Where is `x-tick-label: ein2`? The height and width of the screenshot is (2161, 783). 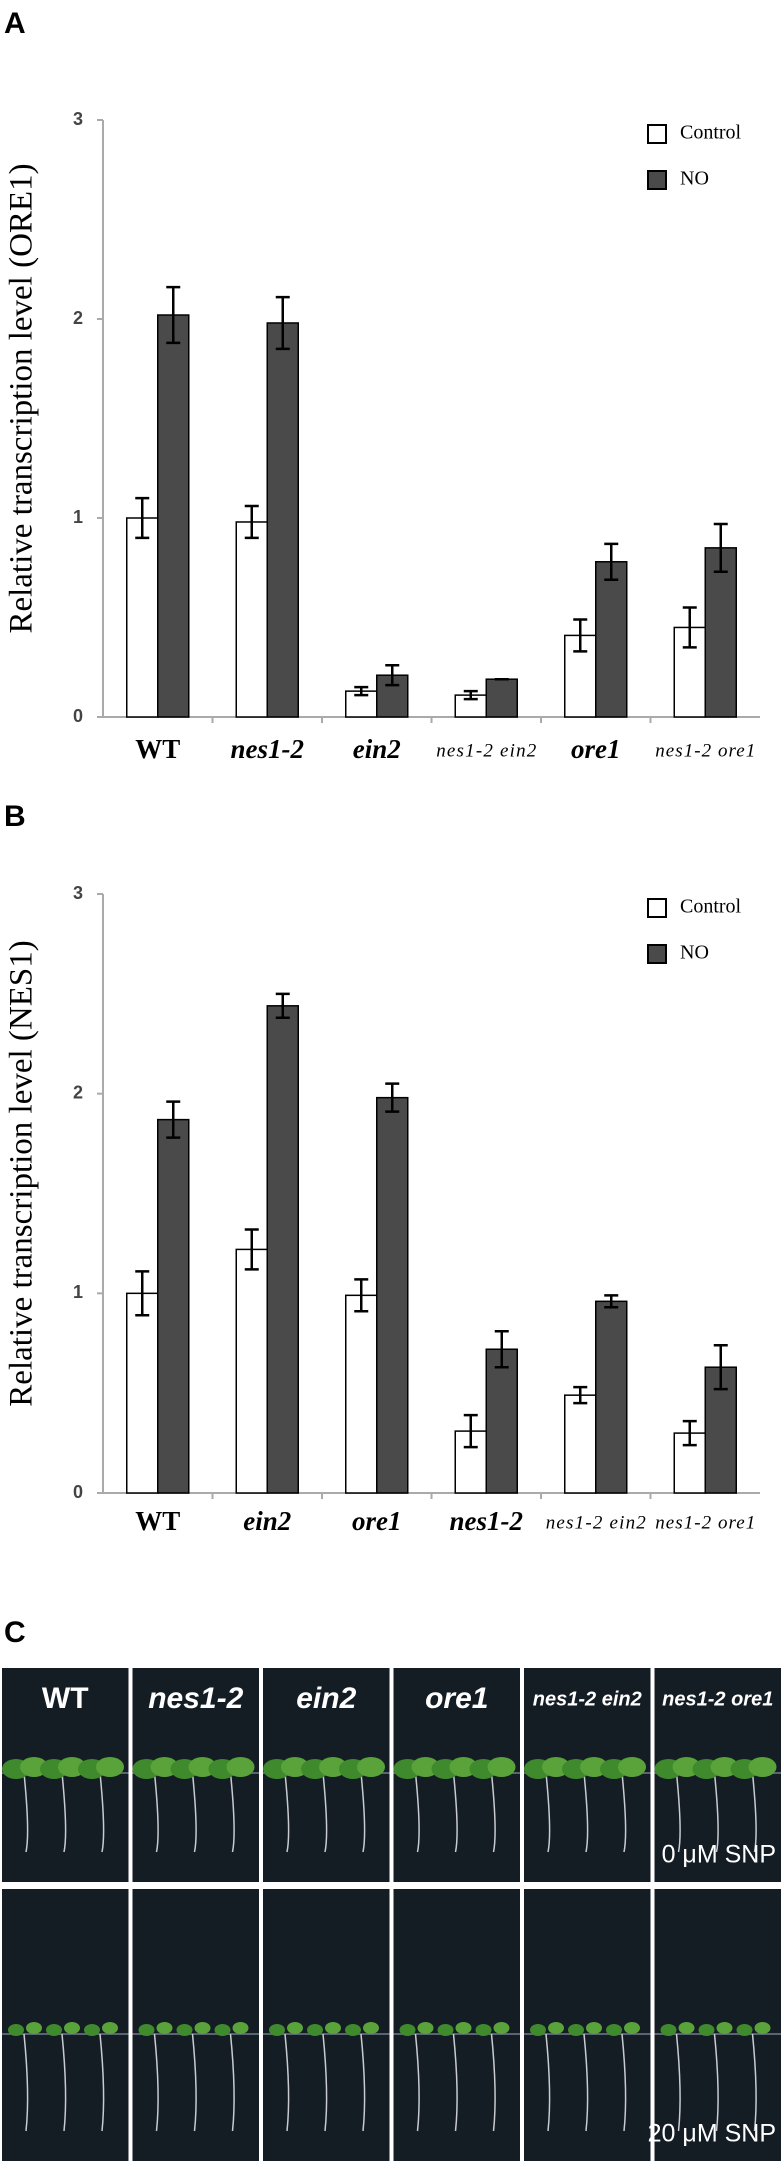 x-tick-label: ein2 is located at coordinates (377, 749).